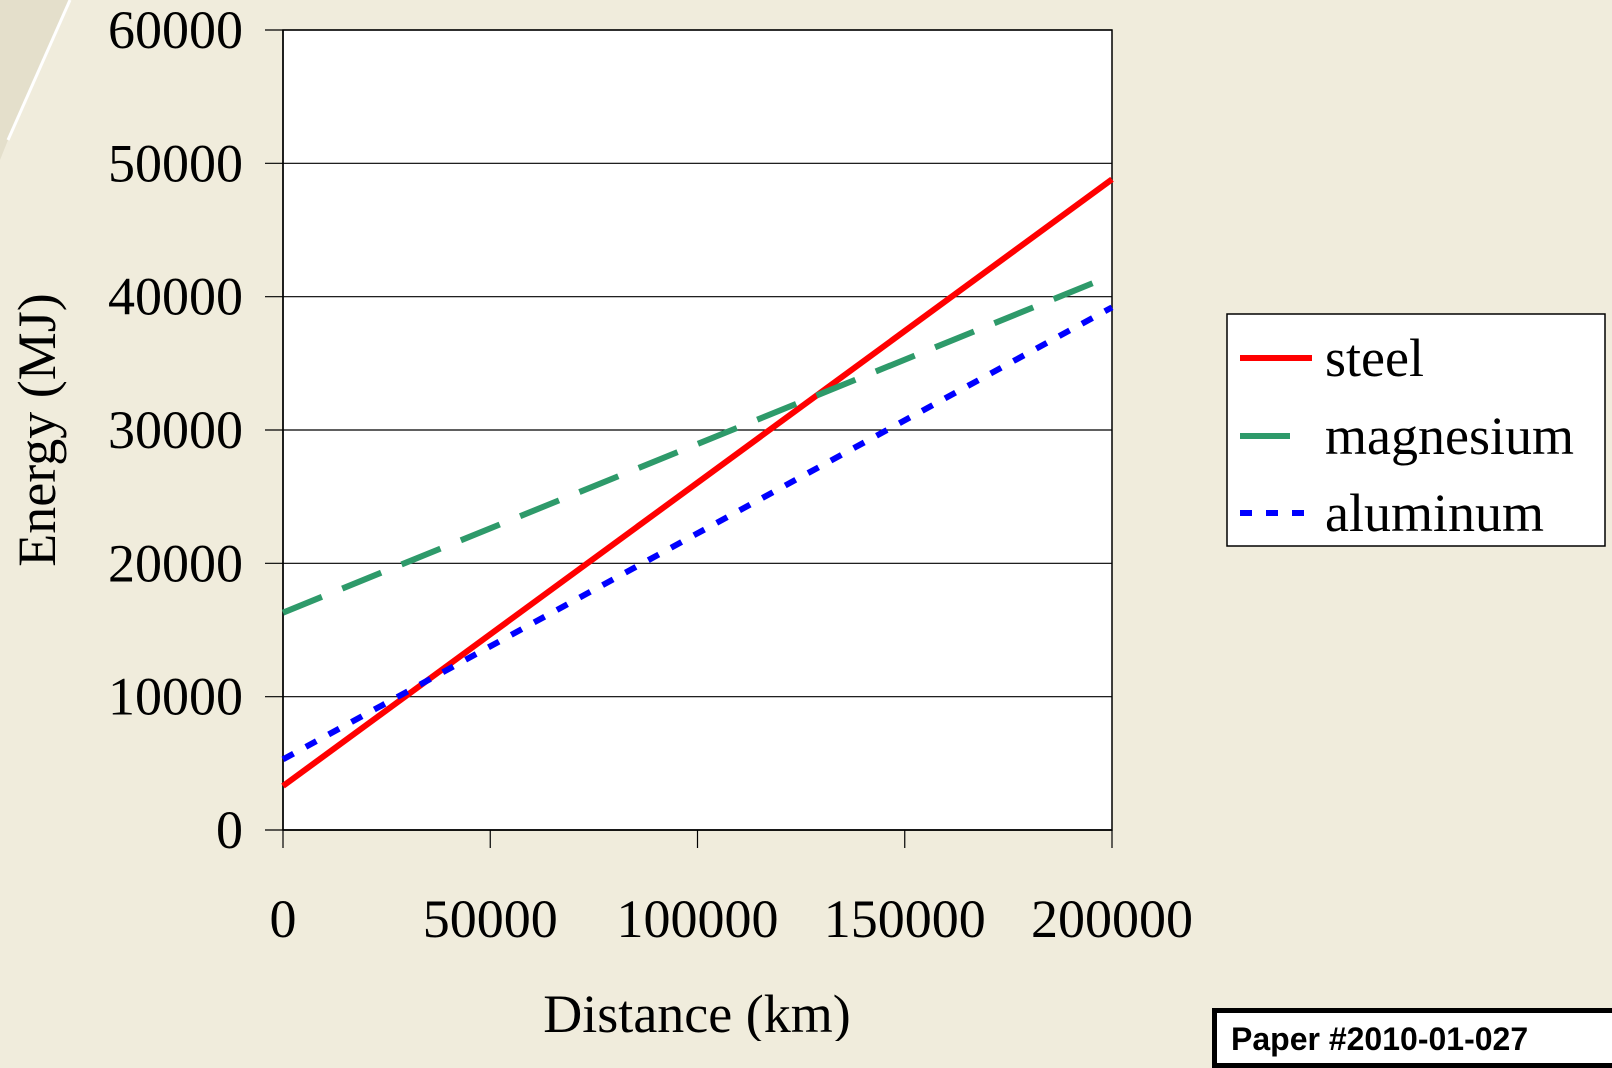 This screenshot has height=1068, width=1612. Describe the element at coordinates (283, 919) in the screenshot. I see `x-tick-label: 0` at that location.